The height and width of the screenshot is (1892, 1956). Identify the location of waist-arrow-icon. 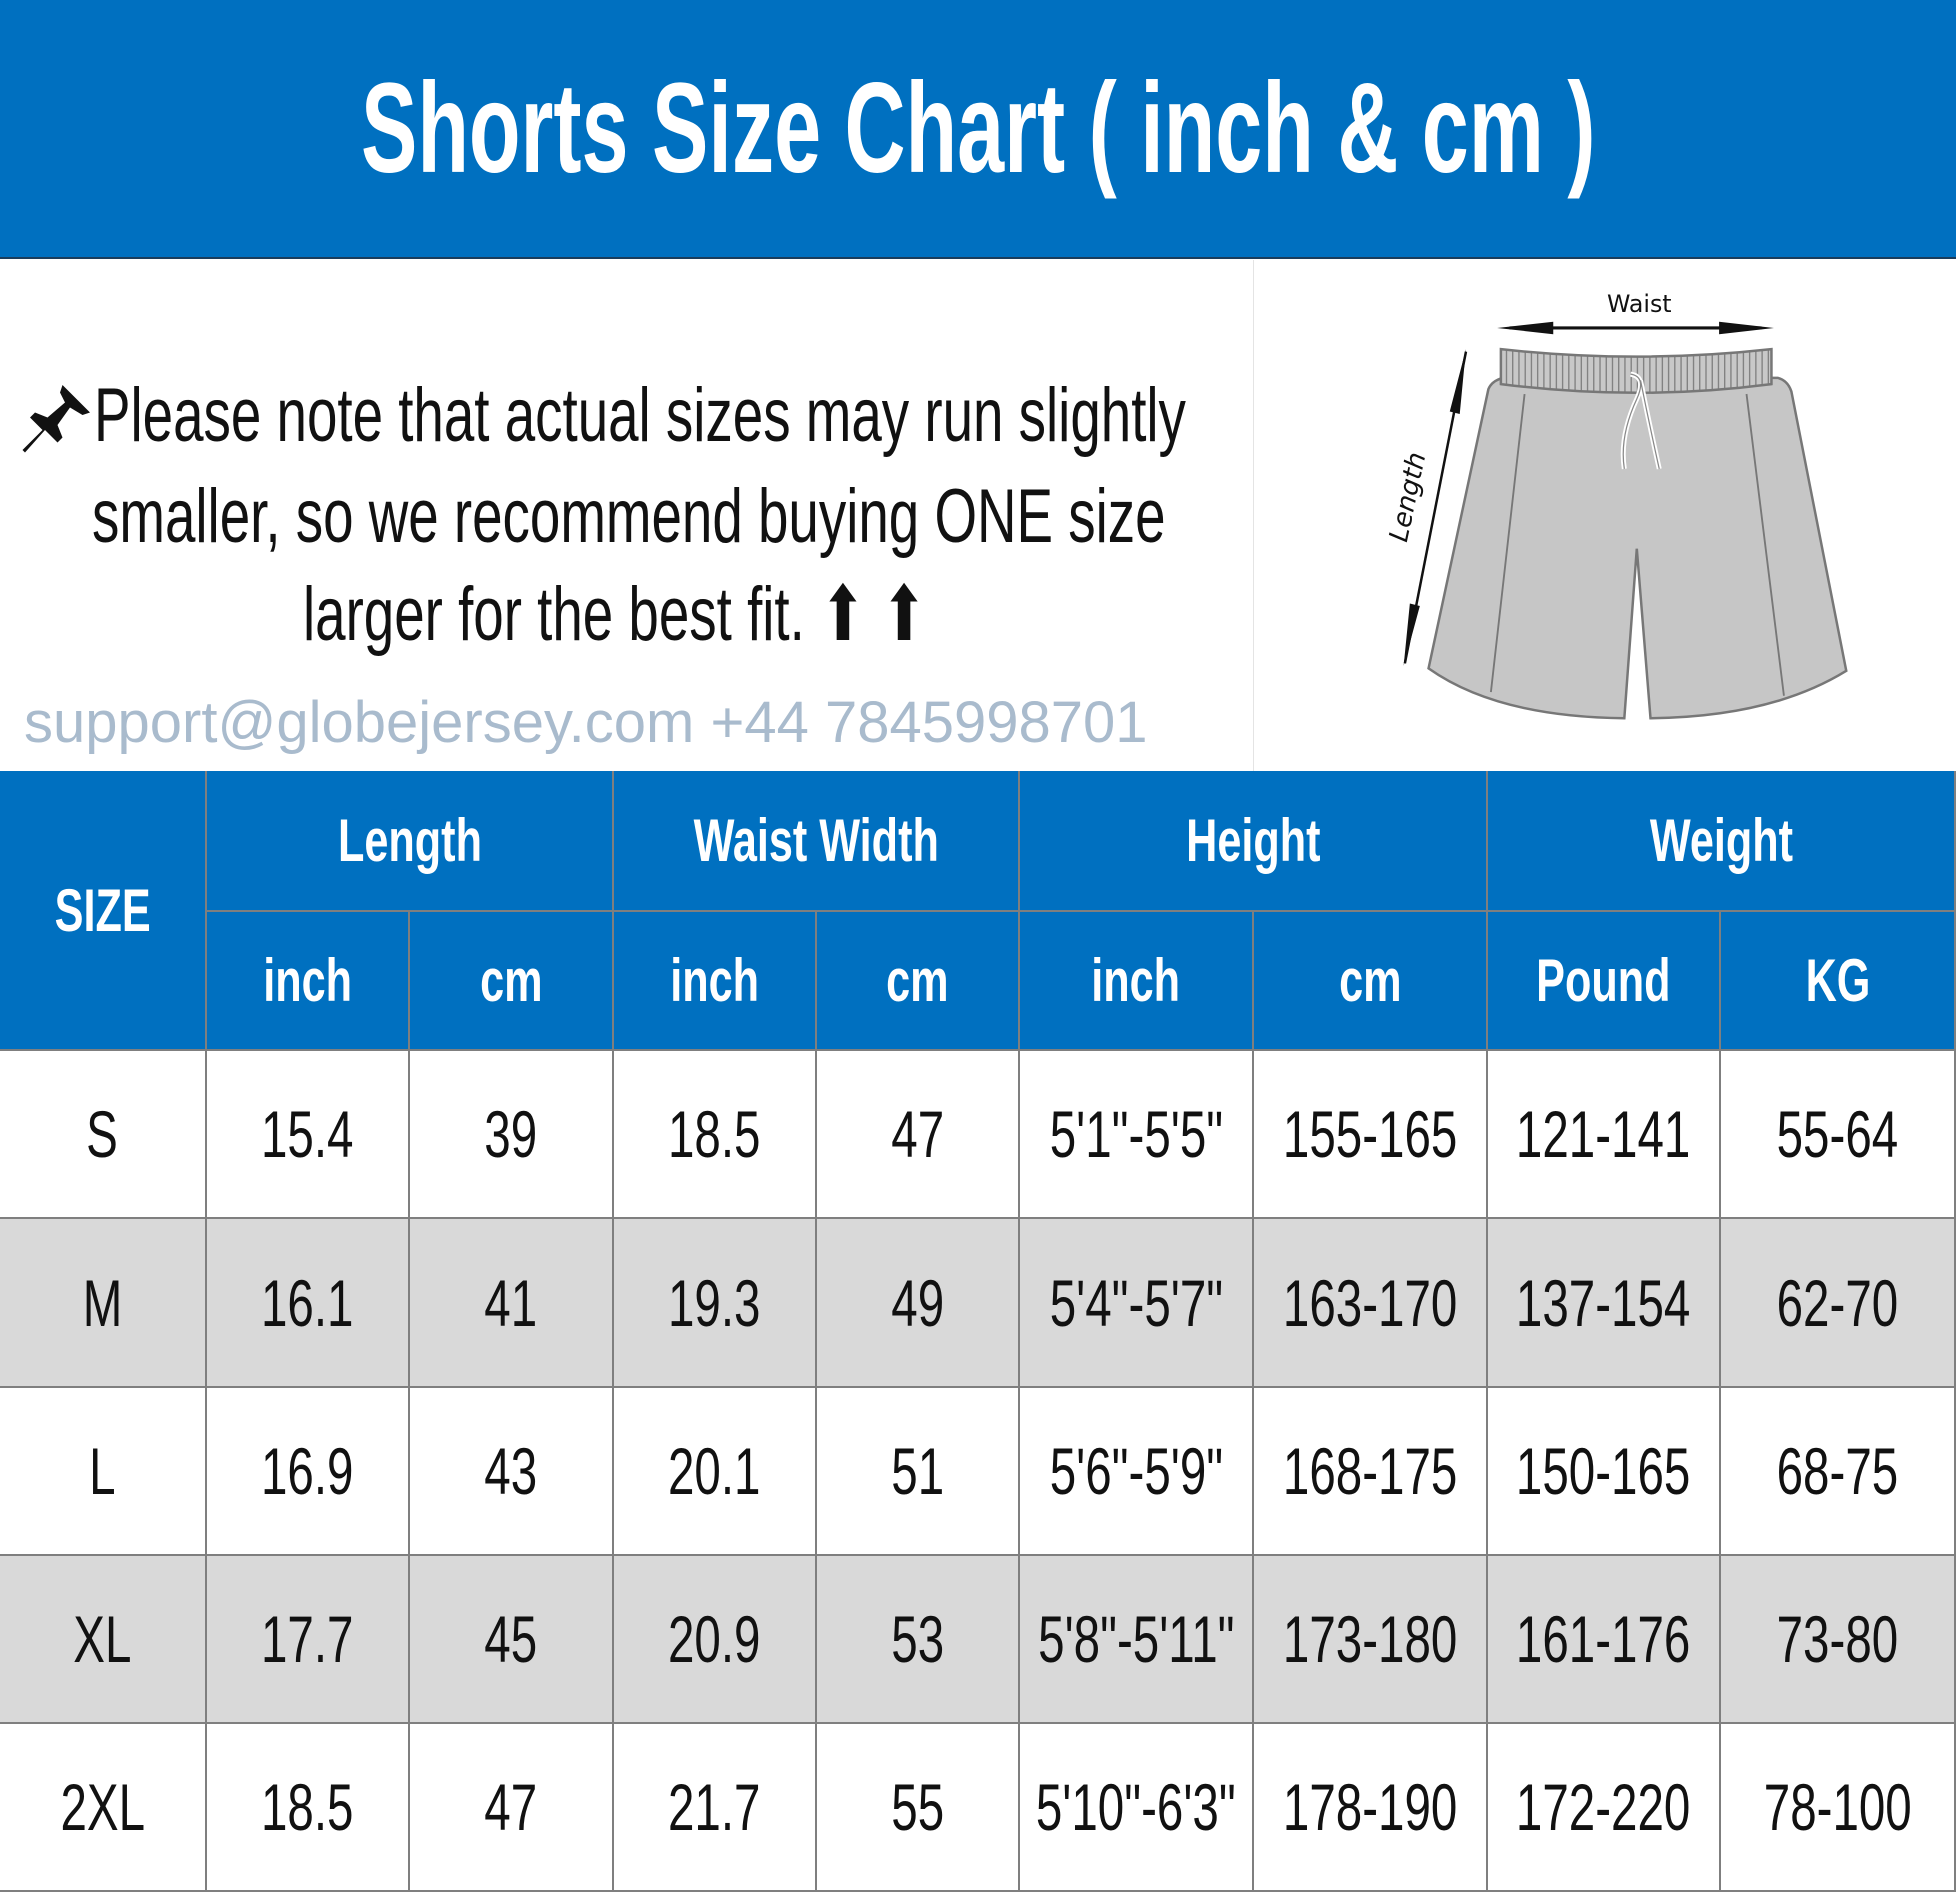
(1635, 328).